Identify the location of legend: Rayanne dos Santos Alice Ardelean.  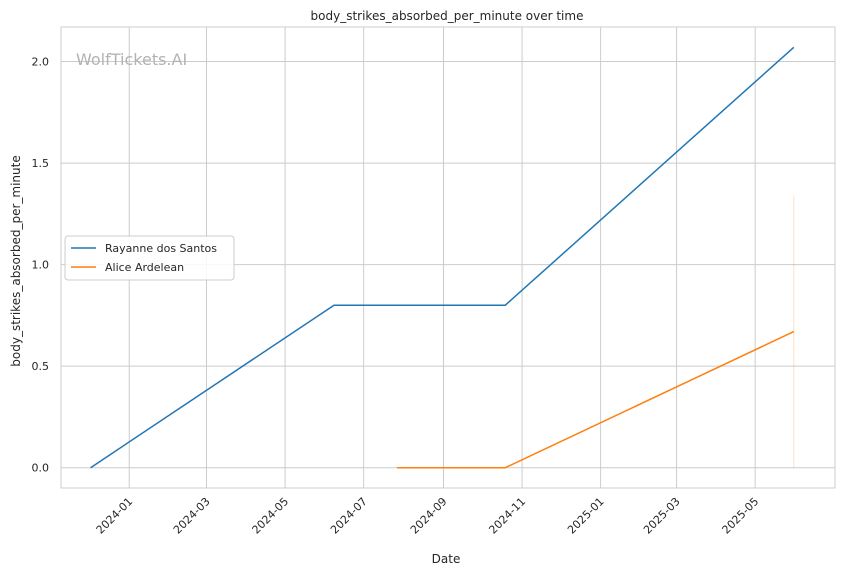
(149, 258).